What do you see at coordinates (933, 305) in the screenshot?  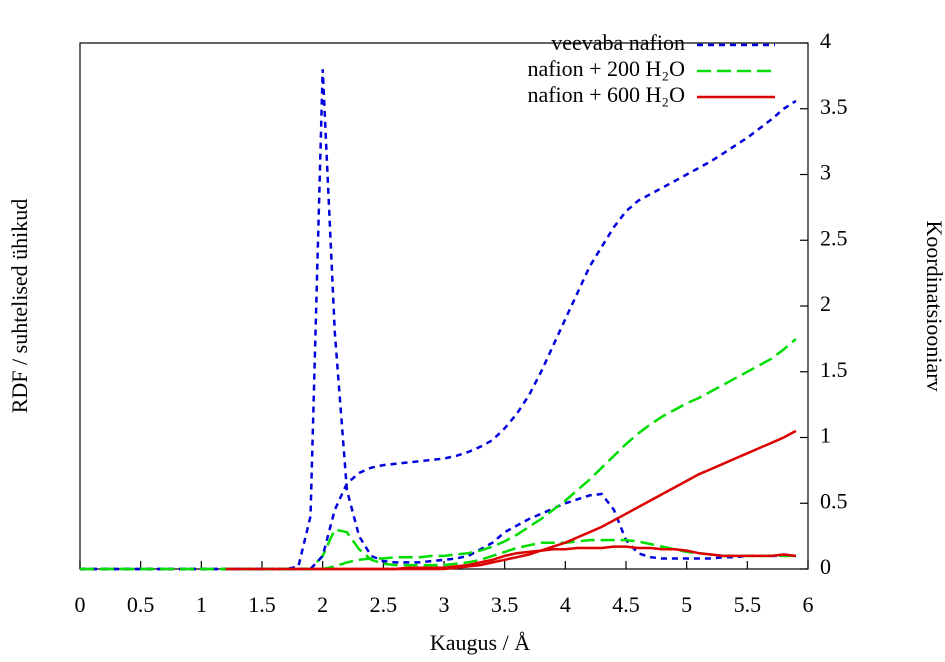 I see `y2-axis-label: Koordinatsiooniarv` at bounding box center [933, 305].